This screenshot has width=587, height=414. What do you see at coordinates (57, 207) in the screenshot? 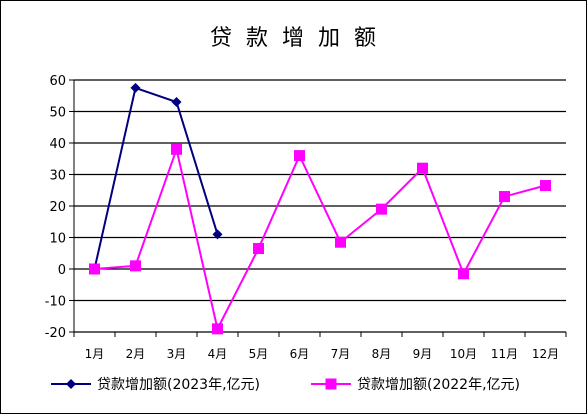
I see `y-tick-label: 20` at bounding box center [57, 207].